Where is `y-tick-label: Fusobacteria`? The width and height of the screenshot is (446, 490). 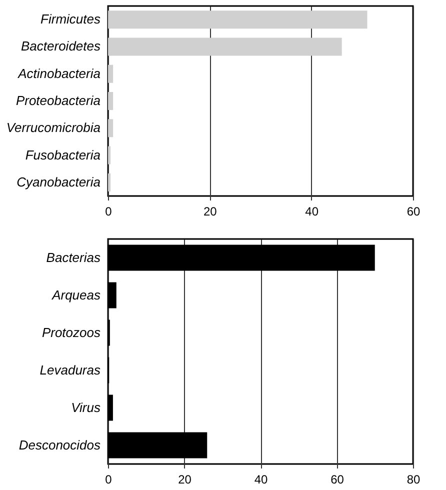 y-tick-label: Fusobacteria is located at coordinates (62, 154).